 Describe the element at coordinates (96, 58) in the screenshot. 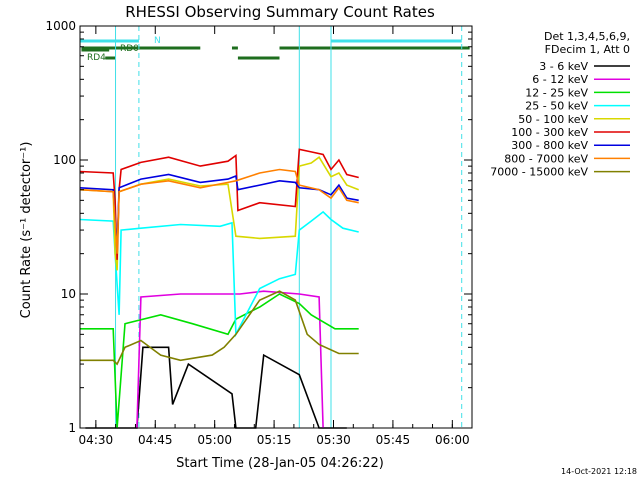

I see `flag-label-rd4: RD4` at that location.